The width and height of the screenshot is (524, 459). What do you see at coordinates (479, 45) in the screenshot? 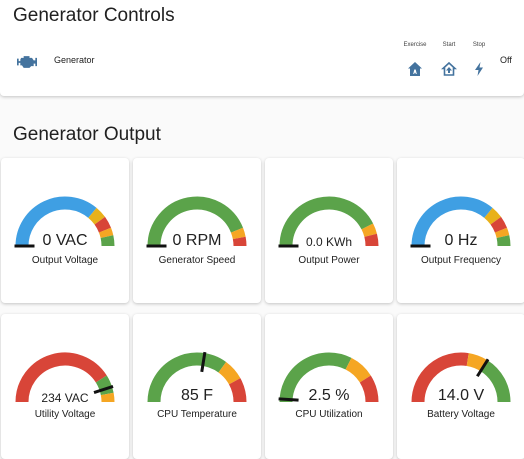
I see `stop-label: Stop` at bounding box center [479, 45].